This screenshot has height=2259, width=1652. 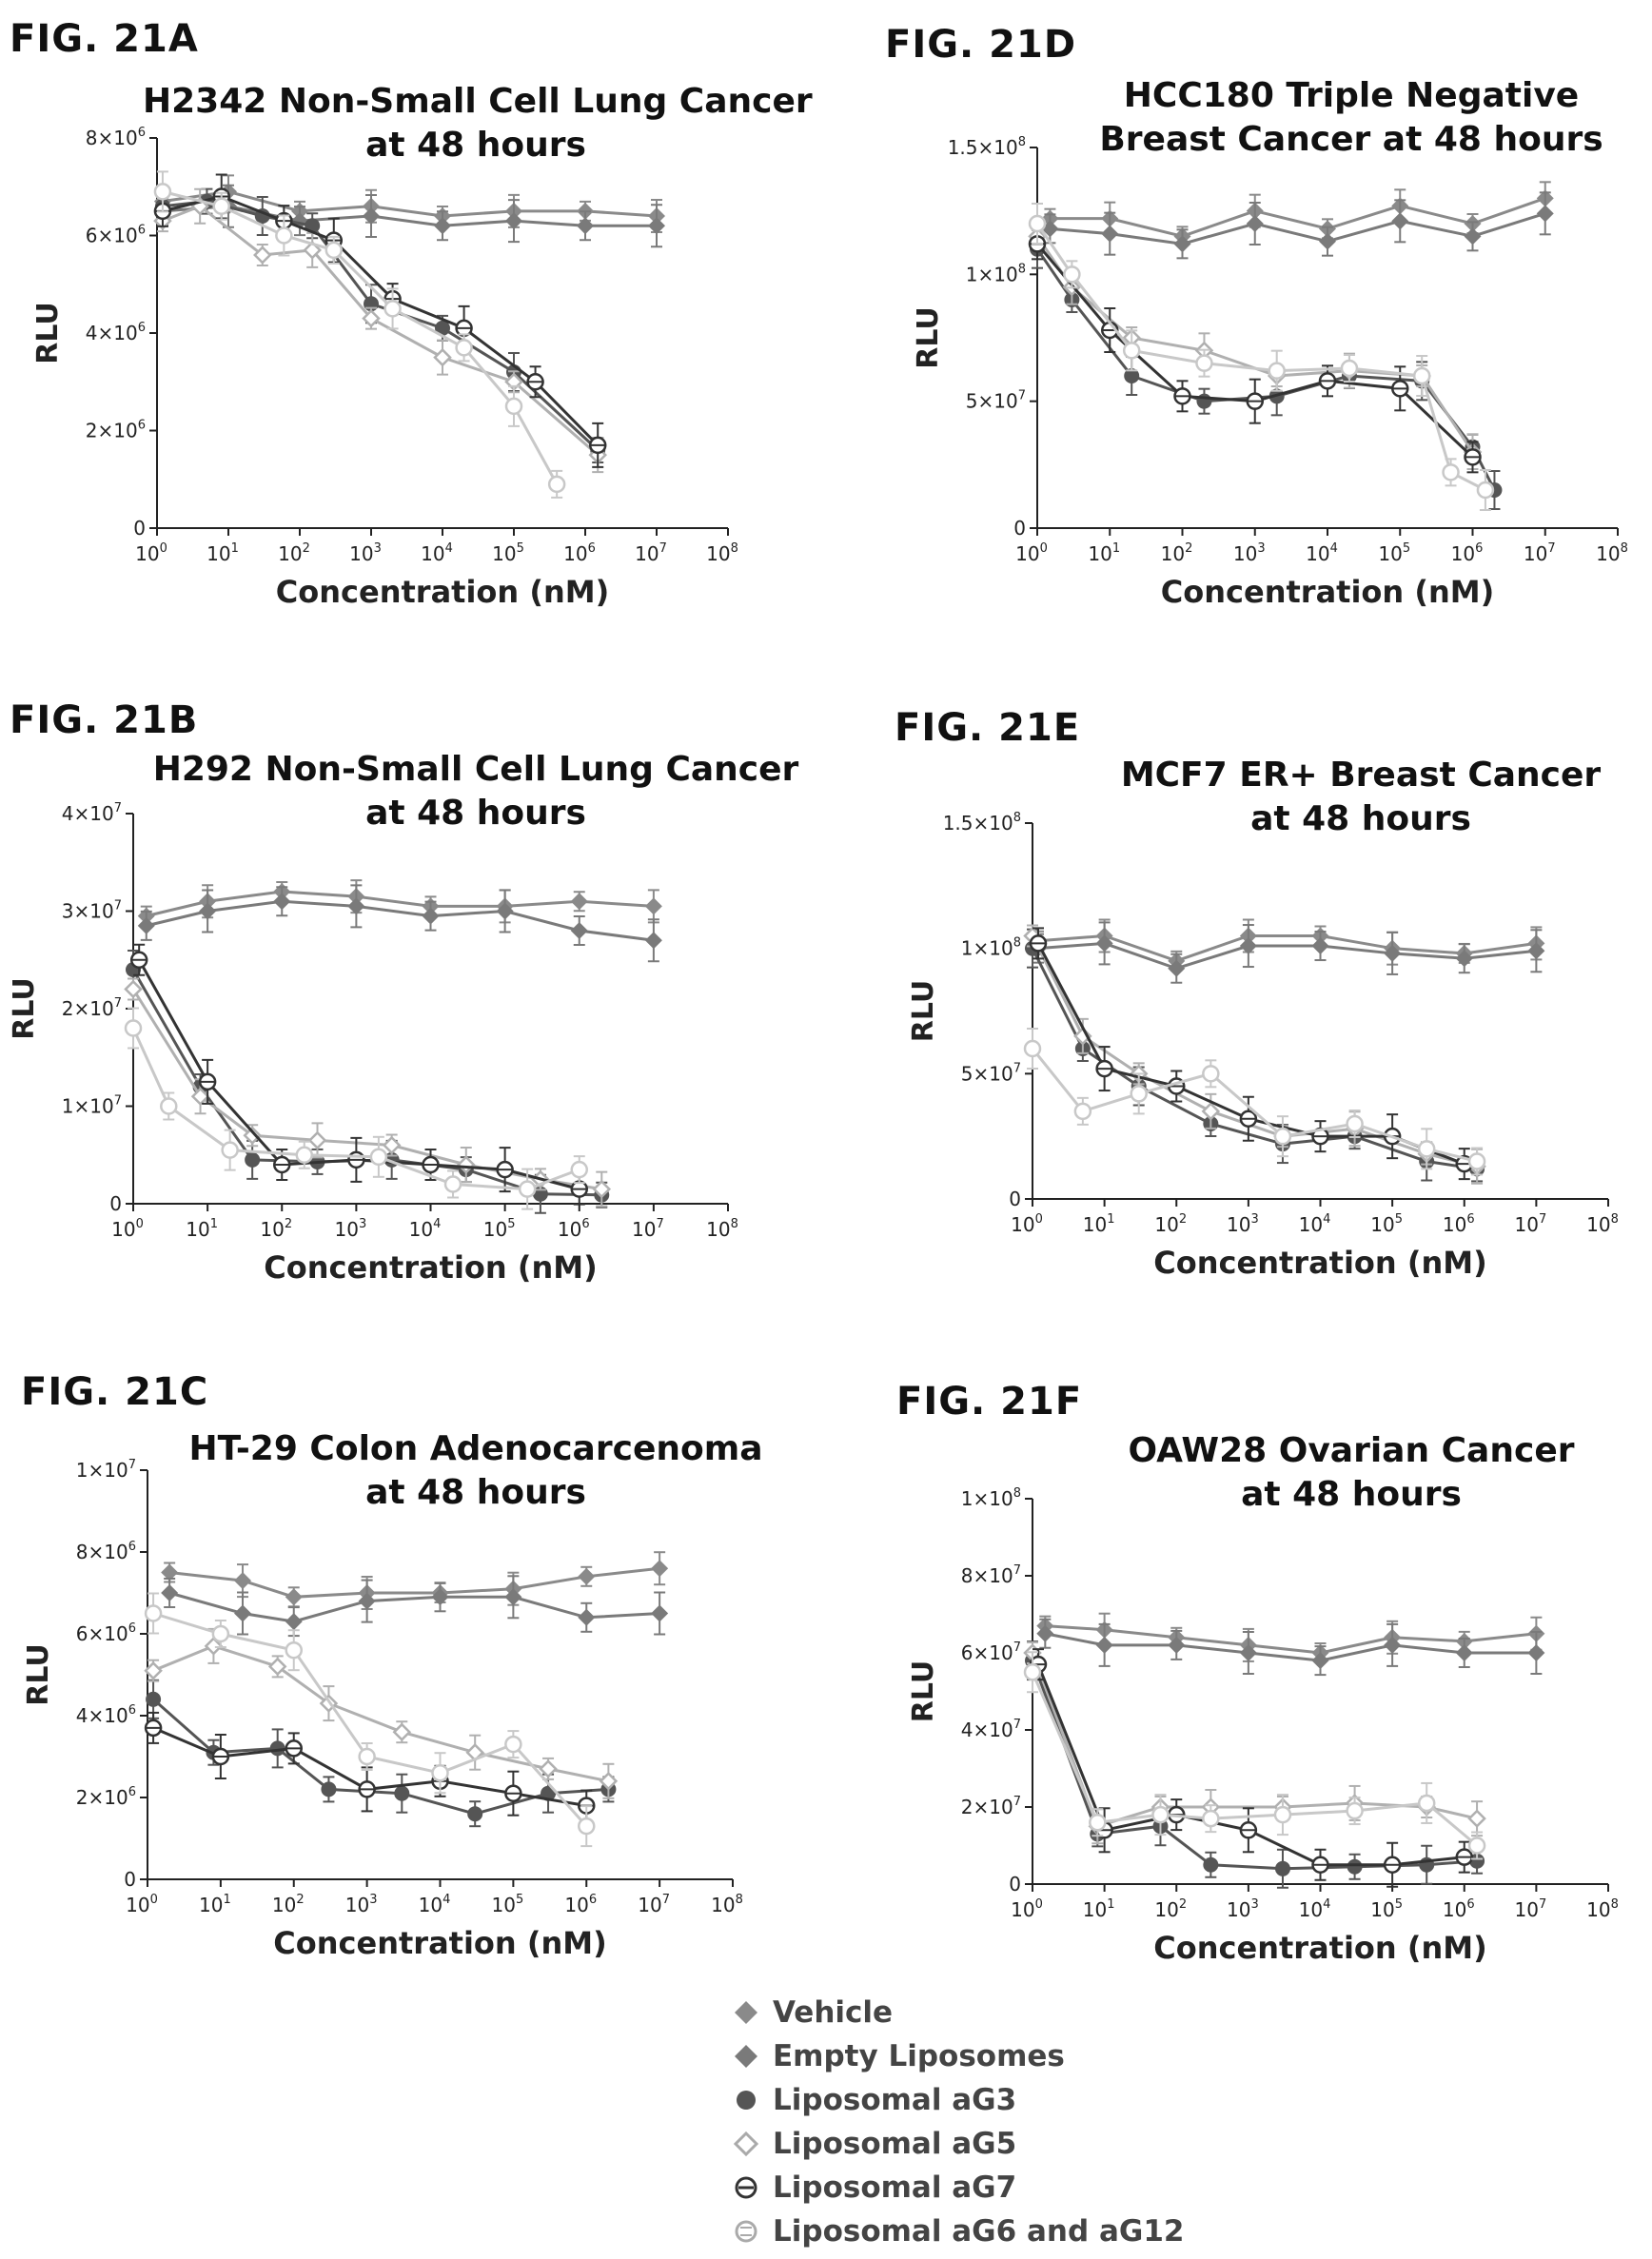 I want to click on chart-title: HT-29 Colon Adenocarcenoma at 48 hours, so click(x=476, y=1471).